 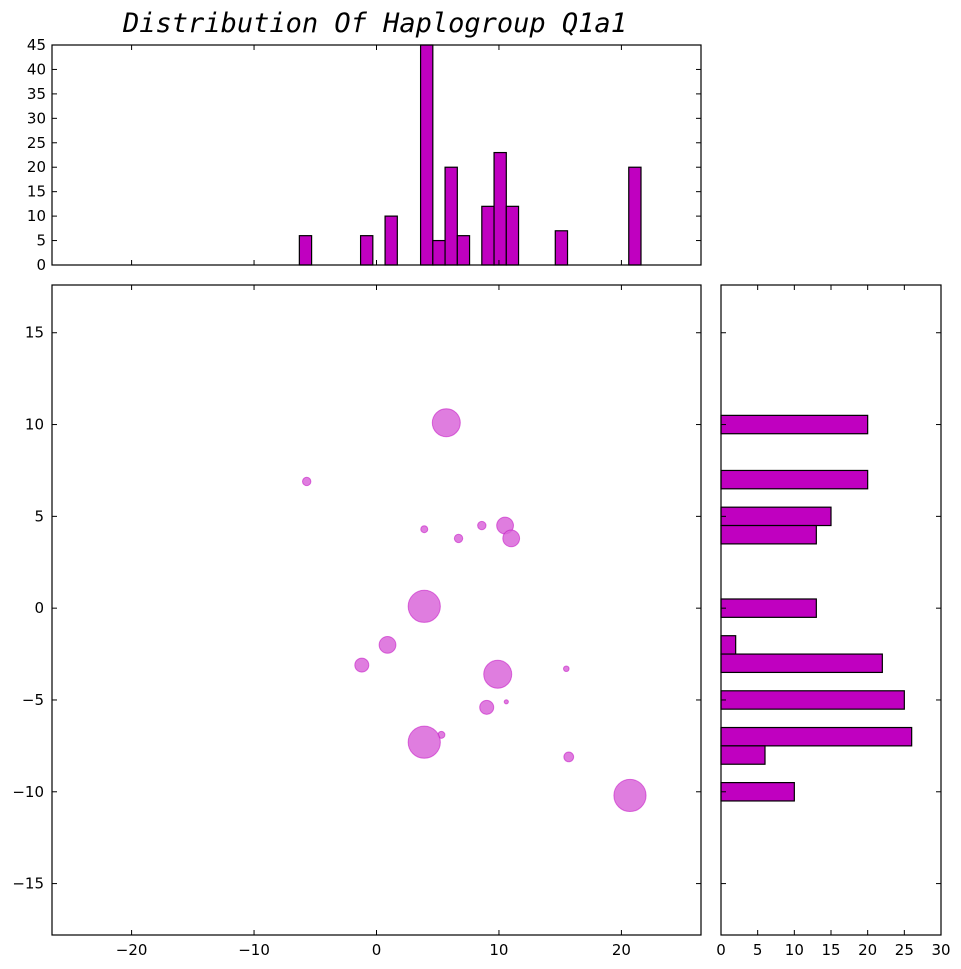 I want to click on scatter-x-tick-label: 0, so click(x=377, y=950).